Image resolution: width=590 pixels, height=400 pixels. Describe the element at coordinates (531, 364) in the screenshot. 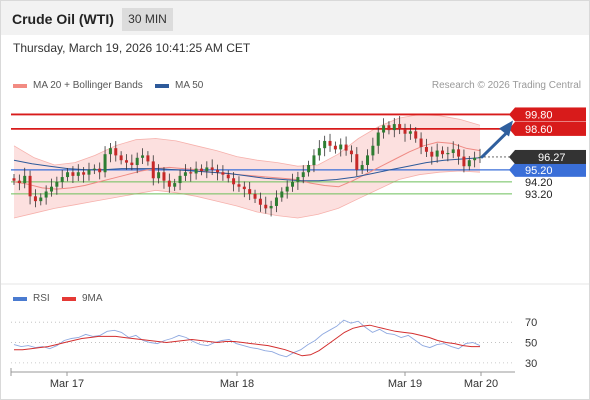

I see `rsi-tick-30: 30` at that location.